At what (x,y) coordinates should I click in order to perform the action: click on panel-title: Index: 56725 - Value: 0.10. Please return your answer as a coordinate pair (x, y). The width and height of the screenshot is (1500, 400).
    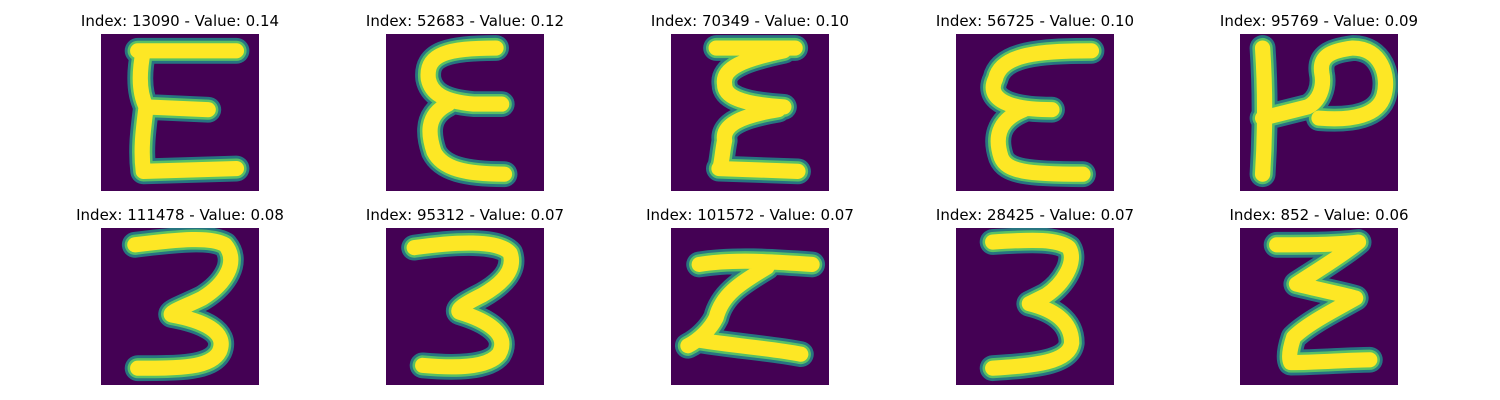
    Looking at the image, I should click on (1035, 21).